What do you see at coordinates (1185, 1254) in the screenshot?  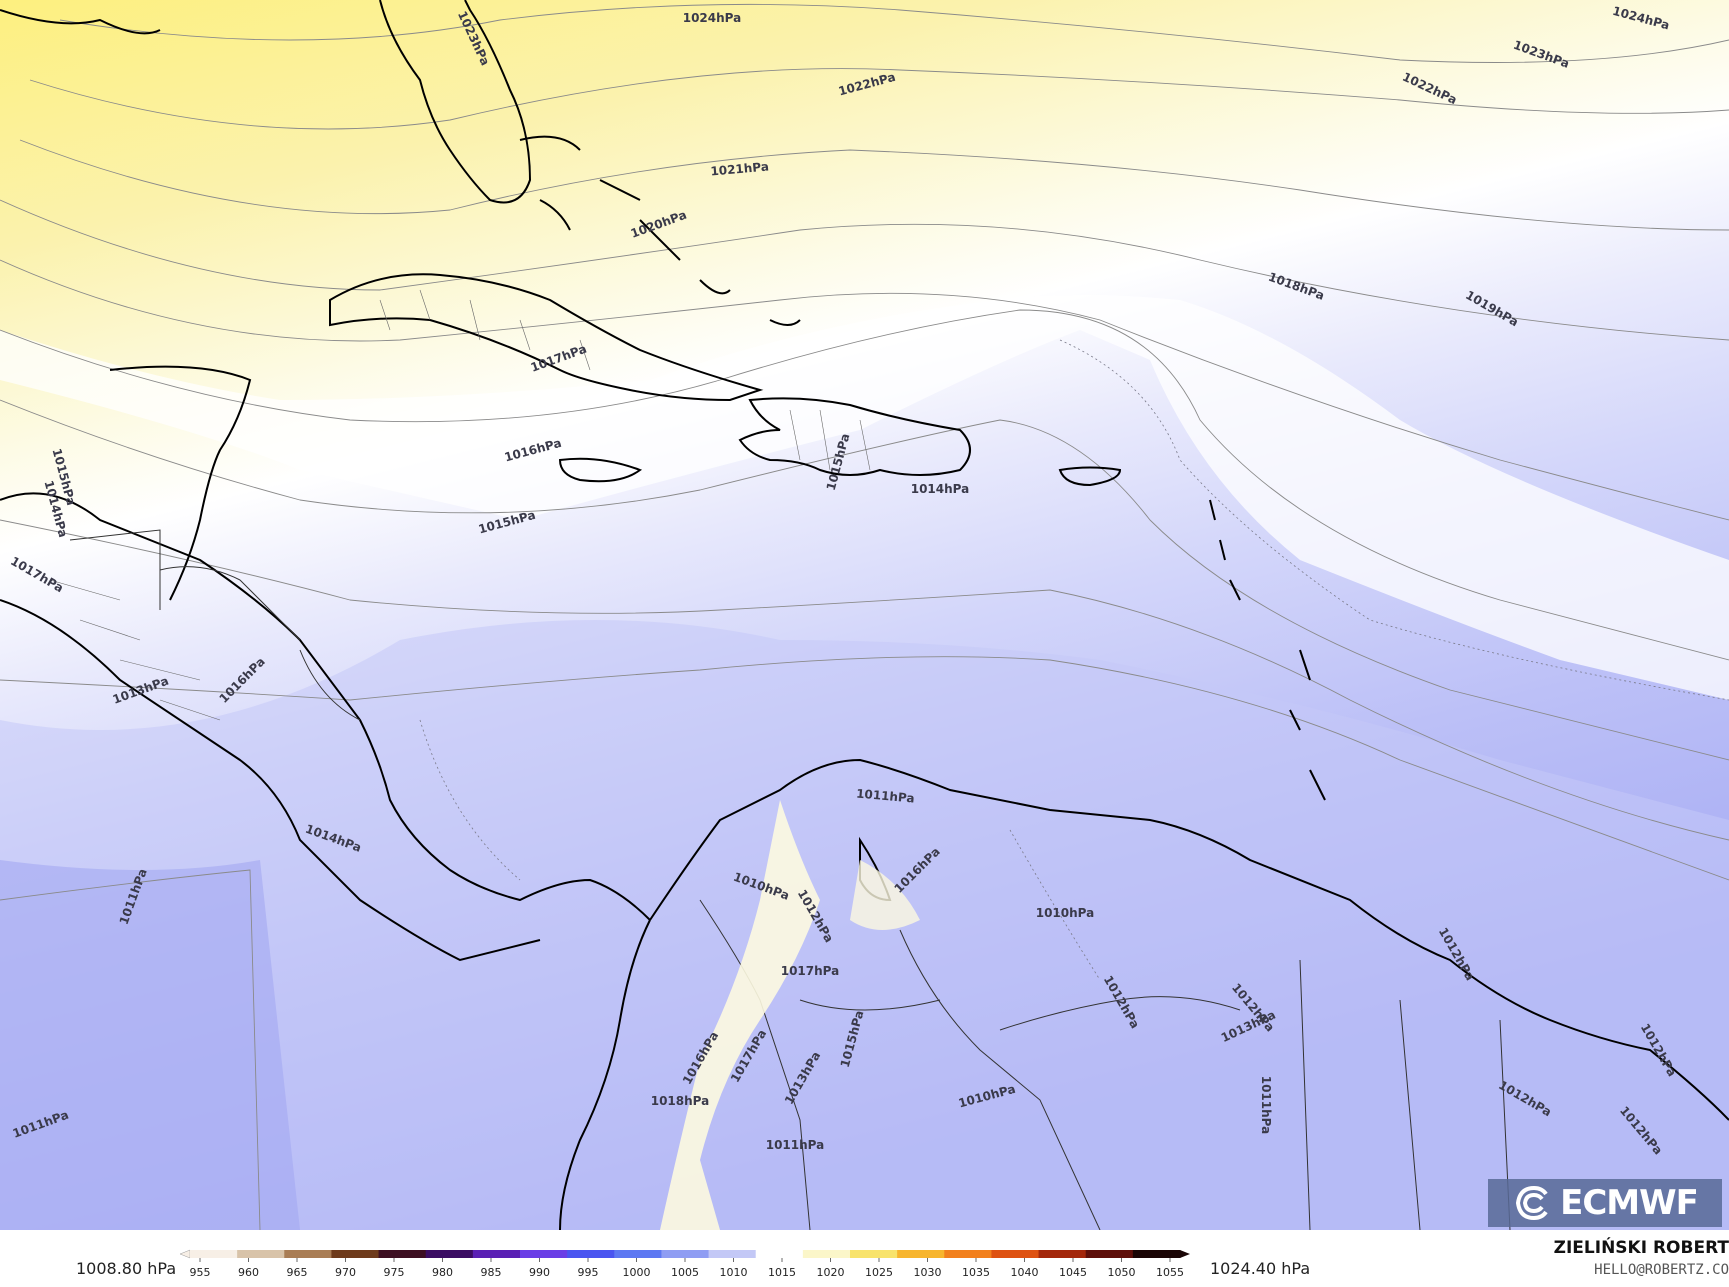 I see `colorbar-max-arrow` at bounding box center [1185, 1254].